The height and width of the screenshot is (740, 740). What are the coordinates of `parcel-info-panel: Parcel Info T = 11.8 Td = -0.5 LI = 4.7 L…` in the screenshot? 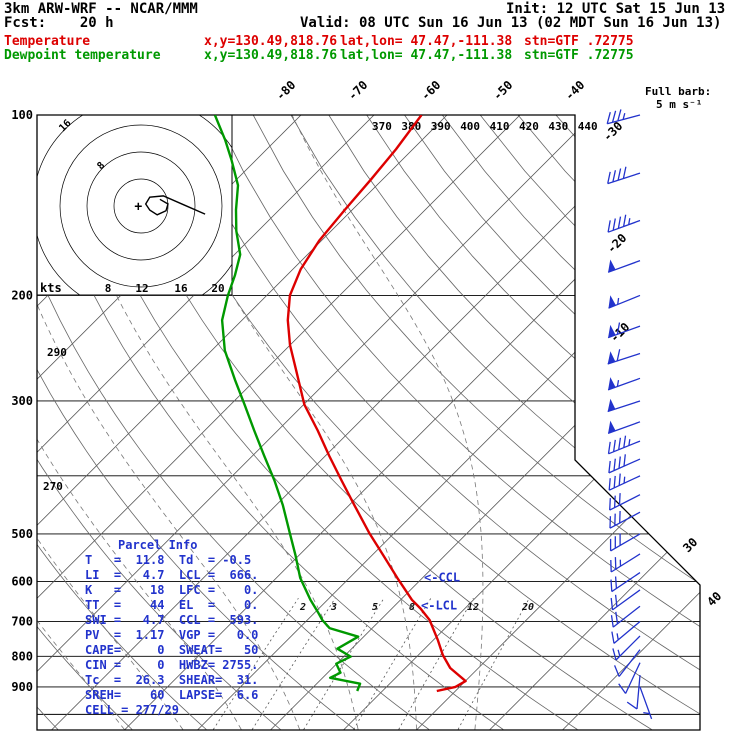 It's located at (171, 628).